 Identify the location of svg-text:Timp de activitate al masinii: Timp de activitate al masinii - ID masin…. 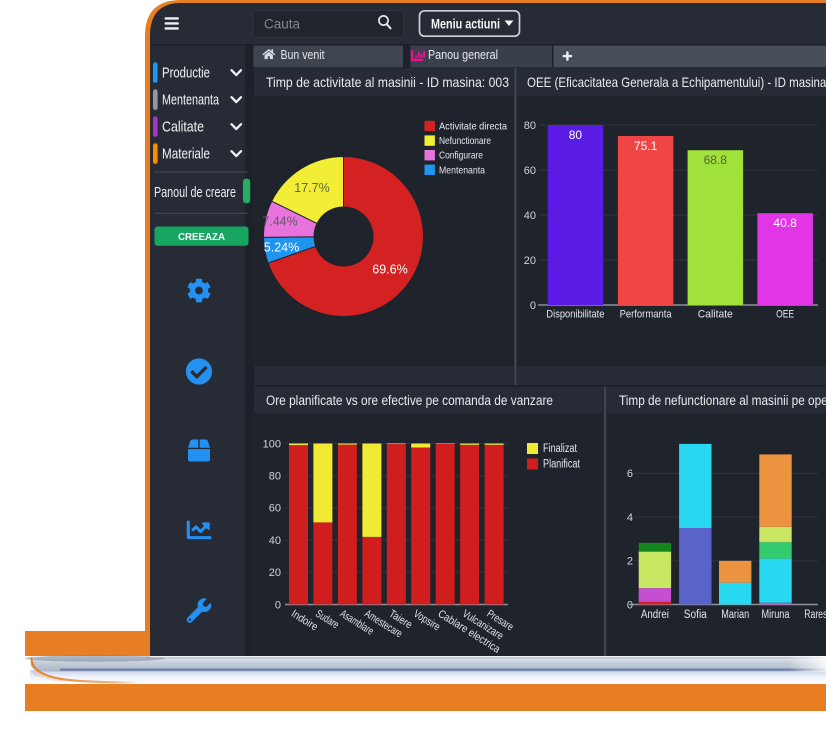
(387, 82).